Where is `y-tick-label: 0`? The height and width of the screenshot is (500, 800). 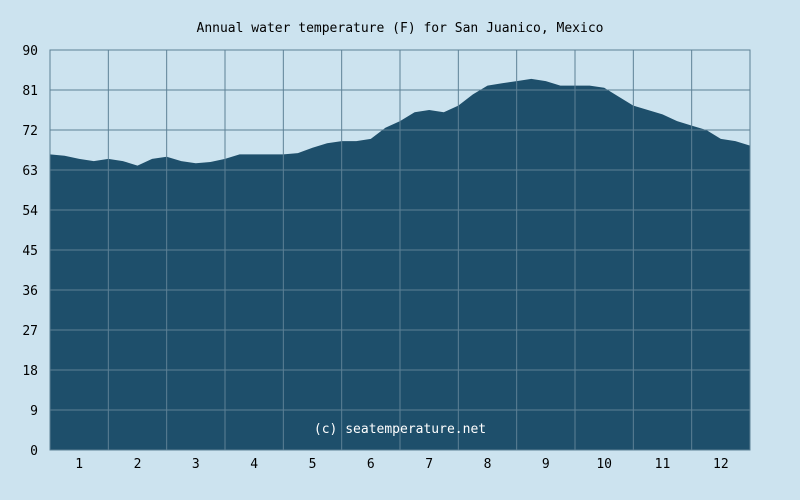
y-tick-label: 0 is located at coordinates (34, 451).